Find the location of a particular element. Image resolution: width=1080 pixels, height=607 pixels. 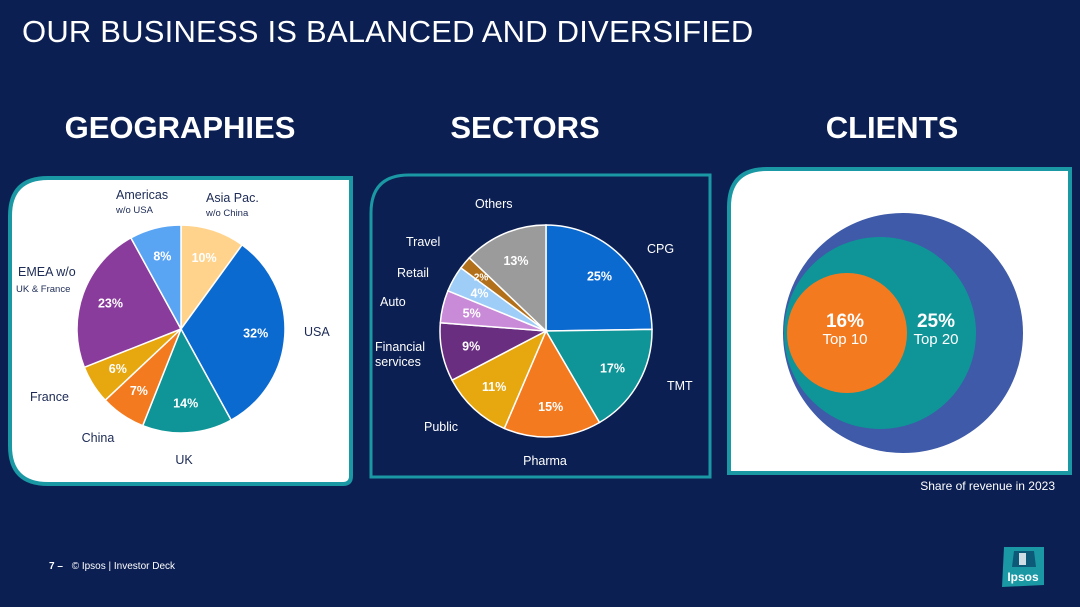

svg-text: Ipsos is located at coordinates (1023, 577).